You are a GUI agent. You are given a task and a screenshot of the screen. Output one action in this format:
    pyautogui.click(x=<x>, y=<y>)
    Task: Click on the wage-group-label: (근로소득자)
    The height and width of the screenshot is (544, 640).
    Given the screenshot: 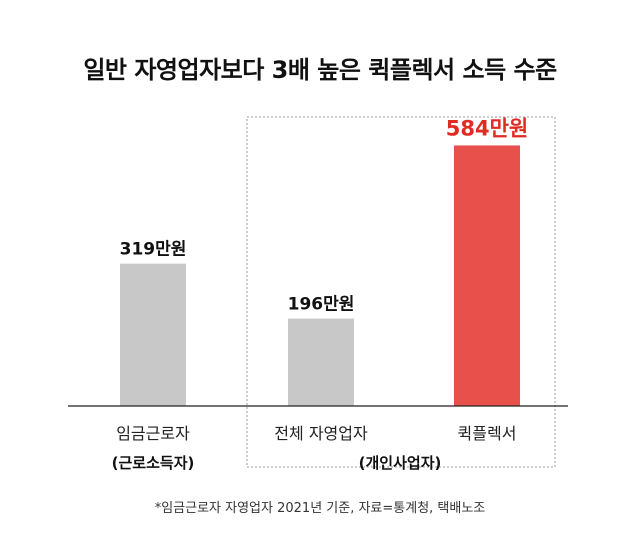 What is the action you would take?
    pyautogui.click(x=153, y=463)
    